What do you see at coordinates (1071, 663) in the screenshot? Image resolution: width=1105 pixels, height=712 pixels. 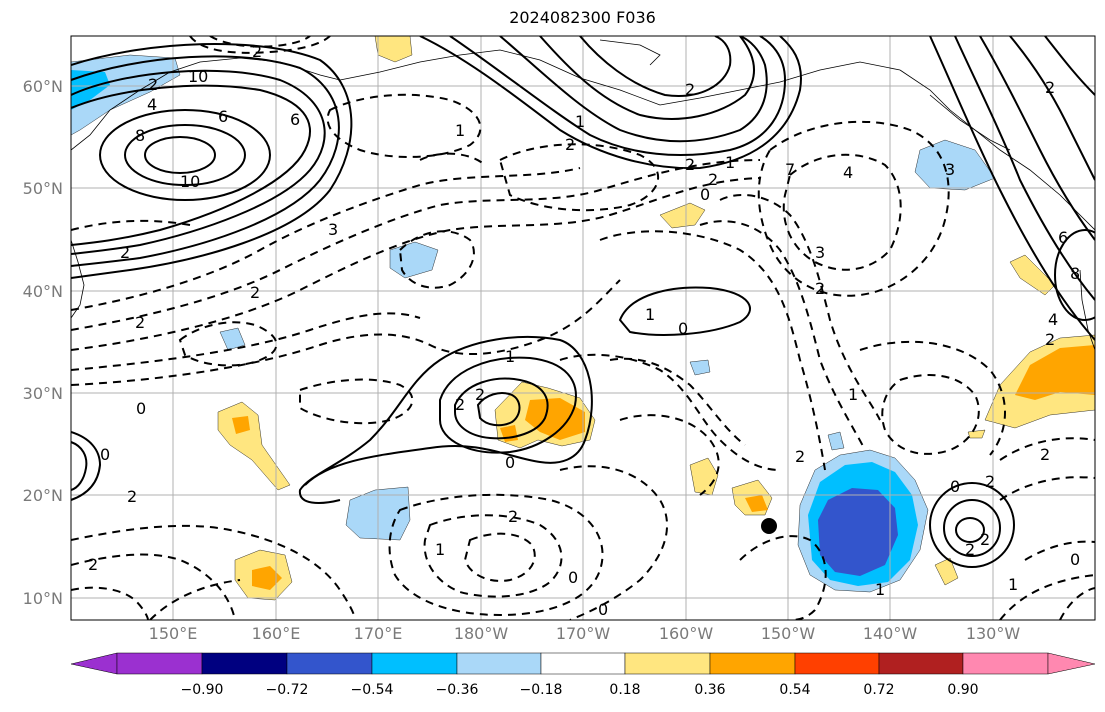 I see `colorbar-extend-right` at bounding box center [1071, 663].